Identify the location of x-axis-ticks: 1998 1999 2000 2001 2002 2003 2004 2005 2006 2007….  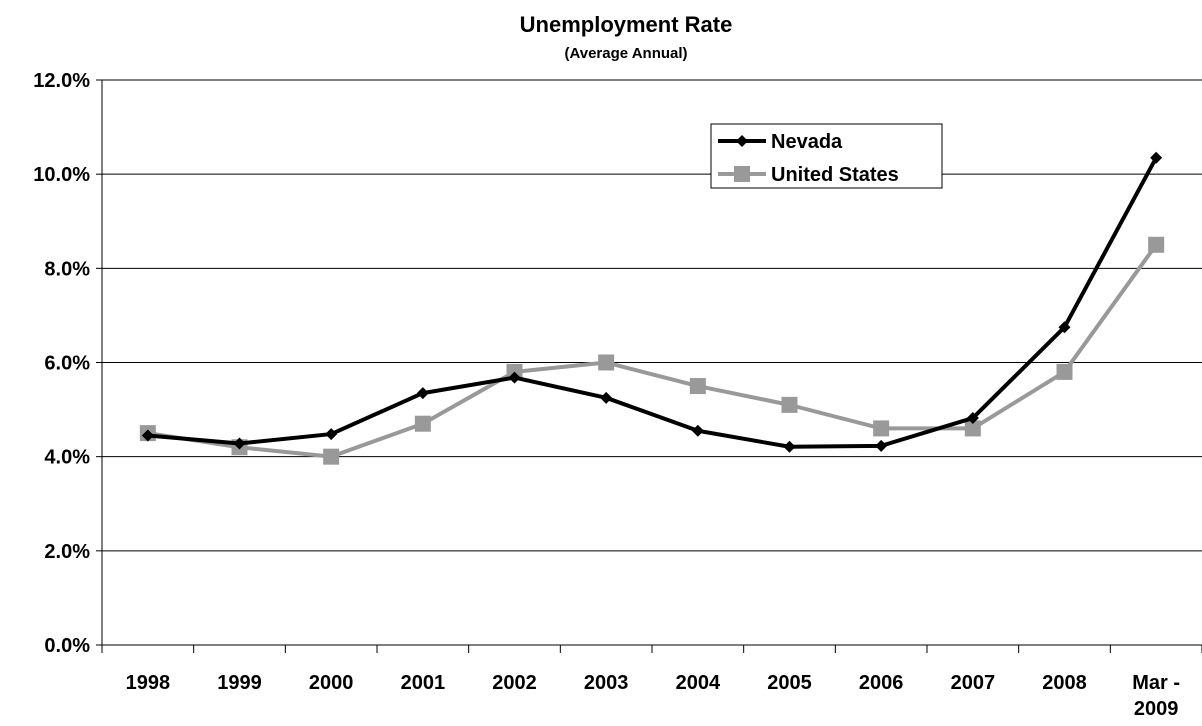
(651, 682).